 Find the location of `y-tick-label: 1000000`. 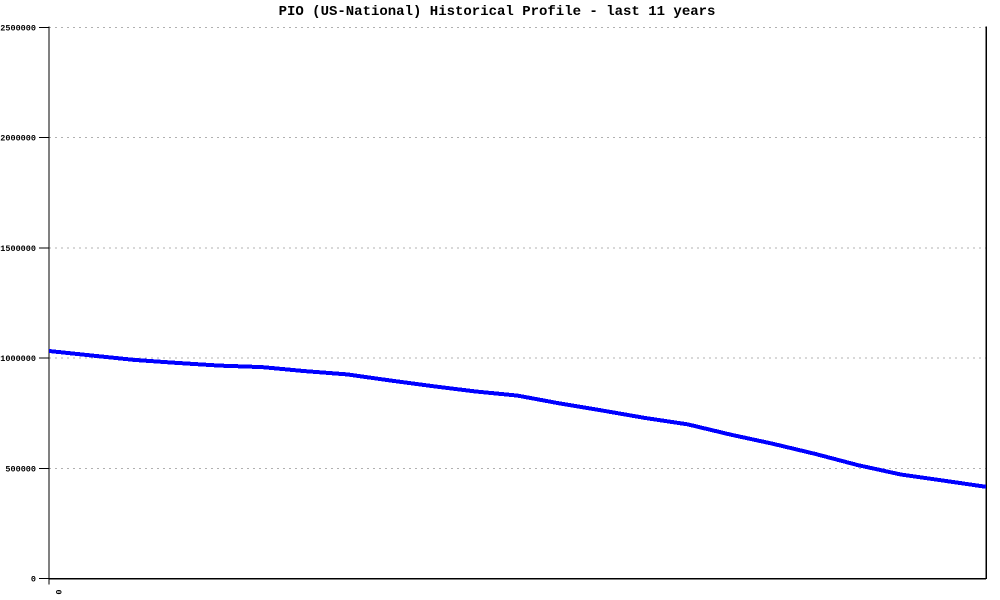

y-tick-label: 1000000 is located at coordinates (18, 359).